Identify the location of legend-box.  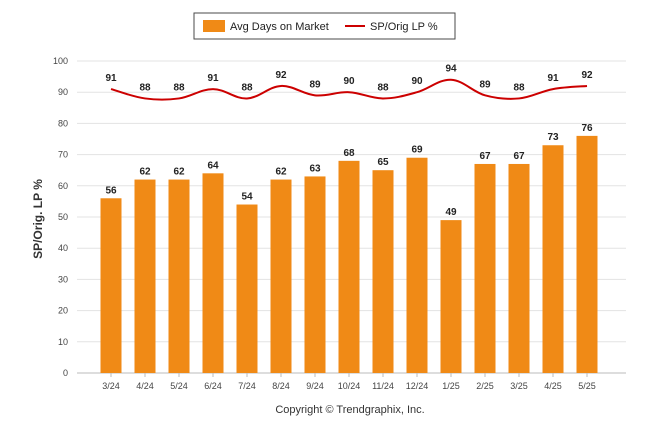
(324, 26).